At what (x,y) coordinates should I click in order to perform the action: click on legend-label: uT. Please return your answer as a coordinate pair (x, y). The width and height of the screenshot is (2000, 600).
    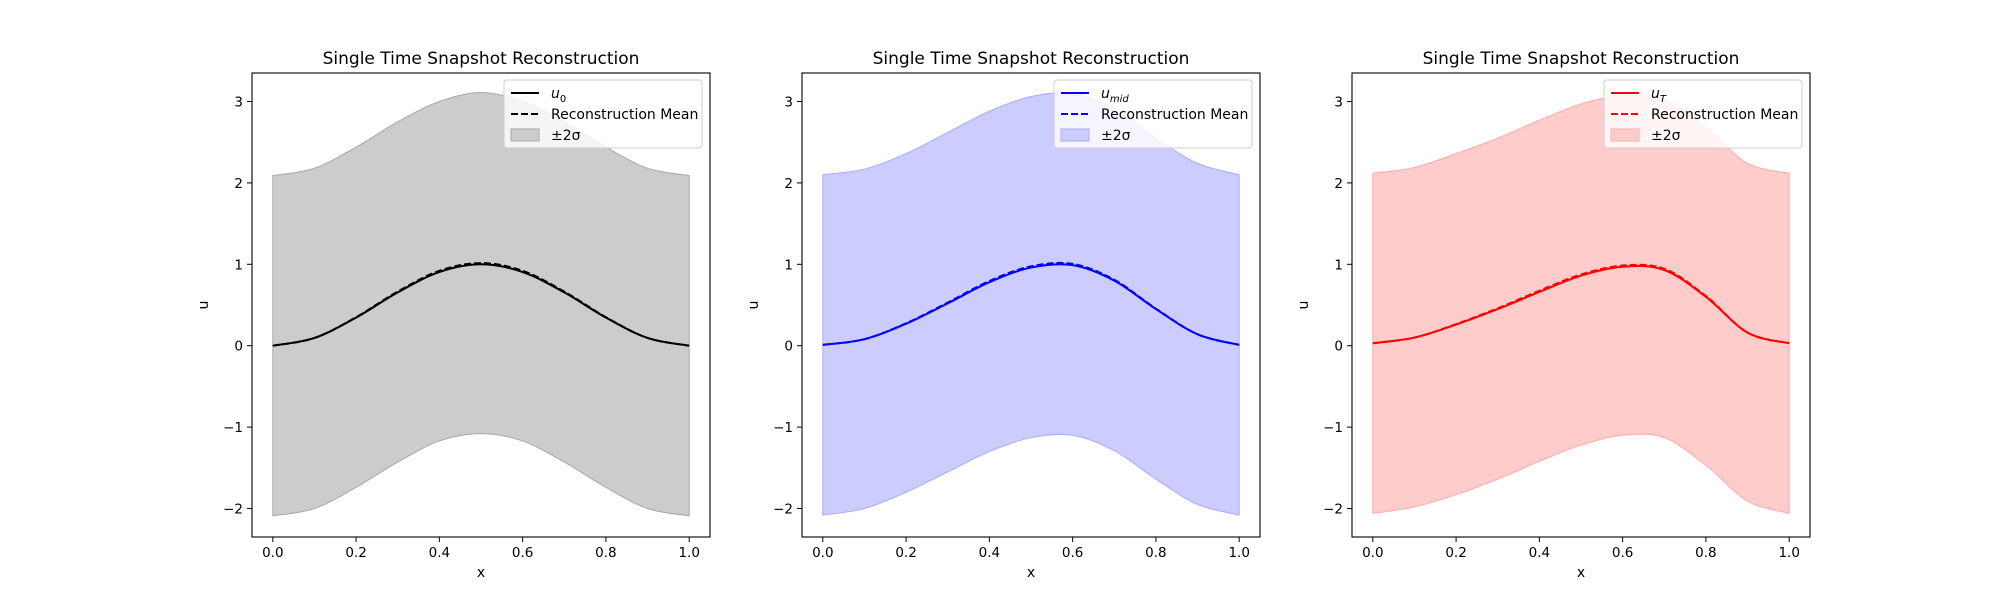
    Looking at the image, I should click on (1659, 95).